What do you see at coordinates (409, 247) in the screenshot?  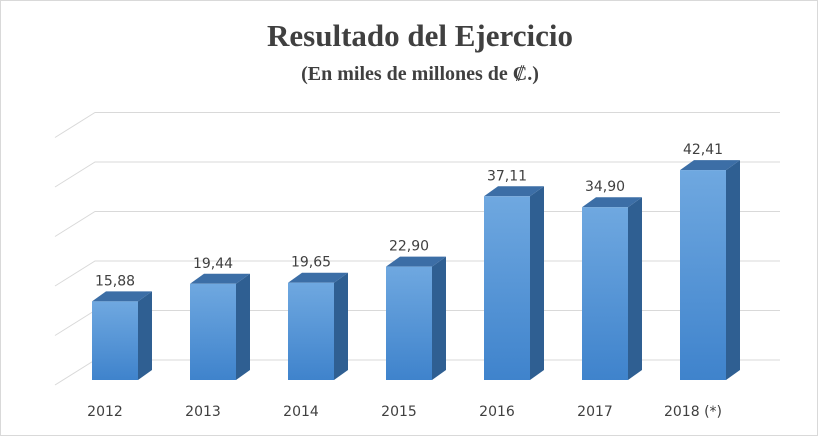 I see `value-label: 22,90` at bounding box center [409, 247].